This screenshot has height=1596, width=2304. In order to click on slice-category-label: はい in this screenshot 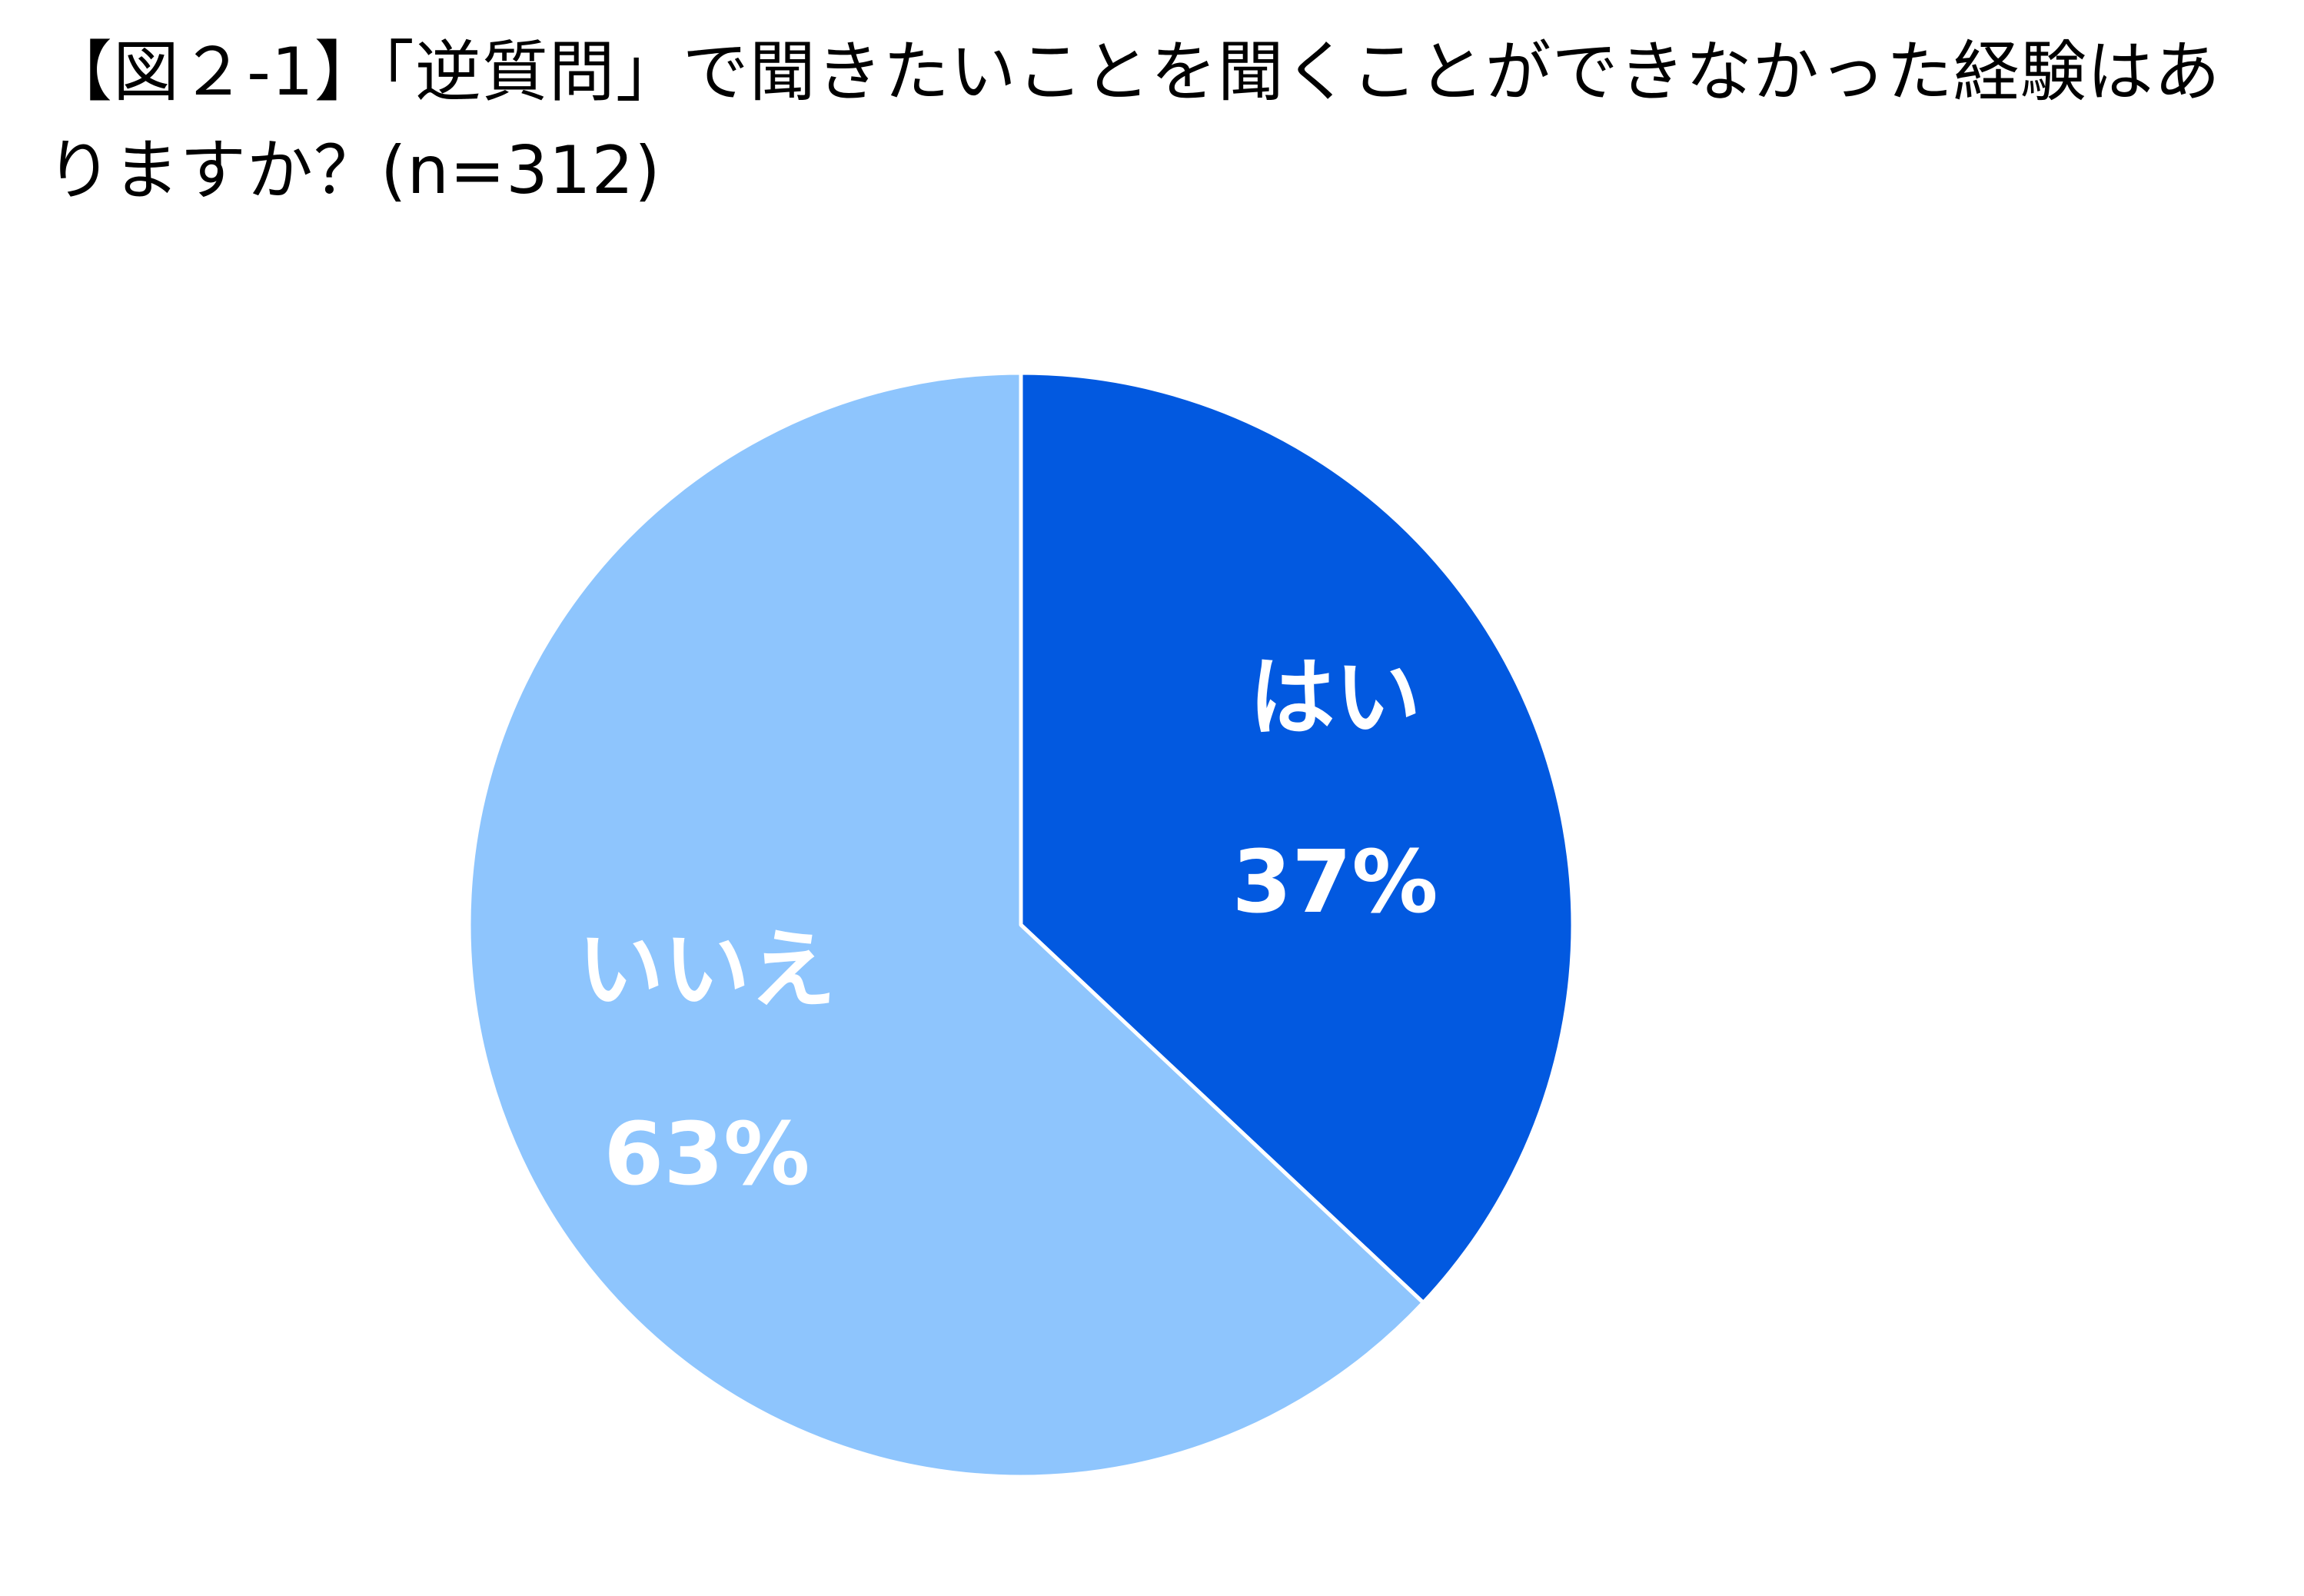, I will do `click(1335, 698)`.